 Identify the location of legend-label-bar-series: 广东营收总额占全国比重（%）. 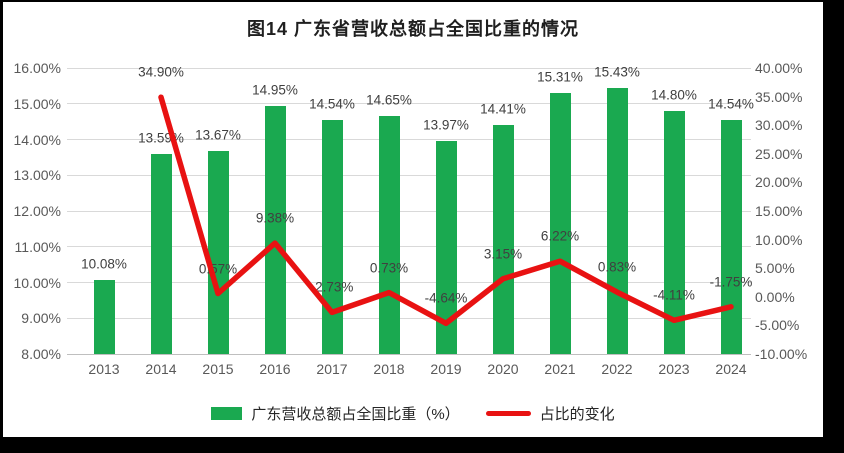
(355, 414).